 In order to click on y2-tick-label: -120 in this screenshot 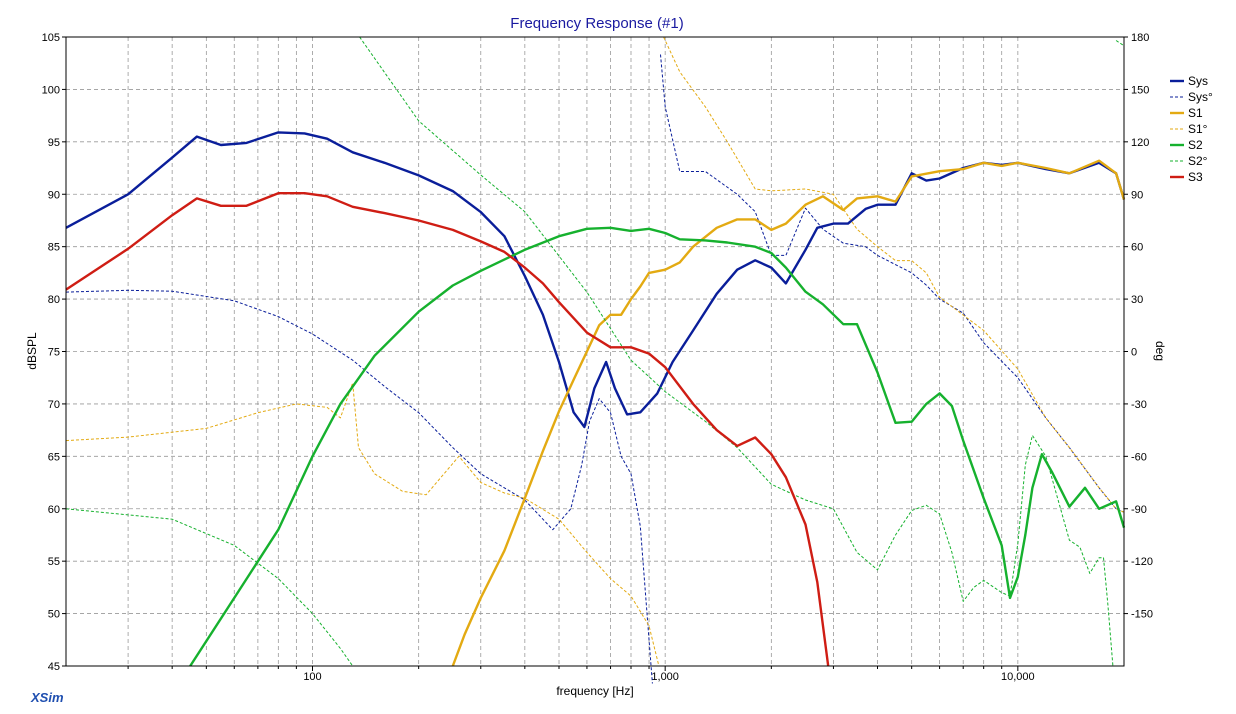, I will do `click(1142, 562)`.